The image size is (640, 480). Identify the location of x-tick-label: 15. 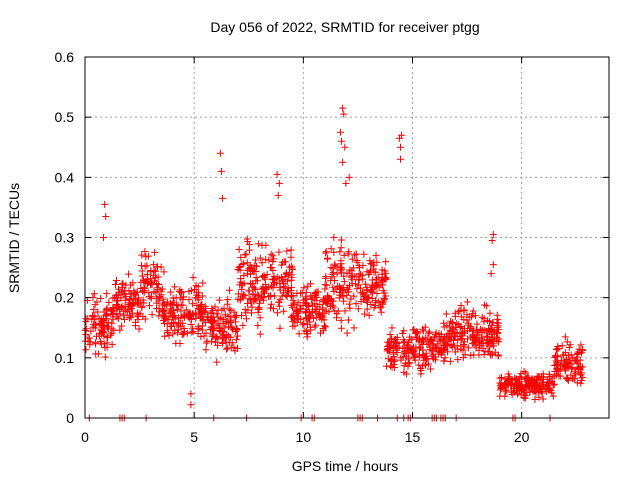
(413, 437).